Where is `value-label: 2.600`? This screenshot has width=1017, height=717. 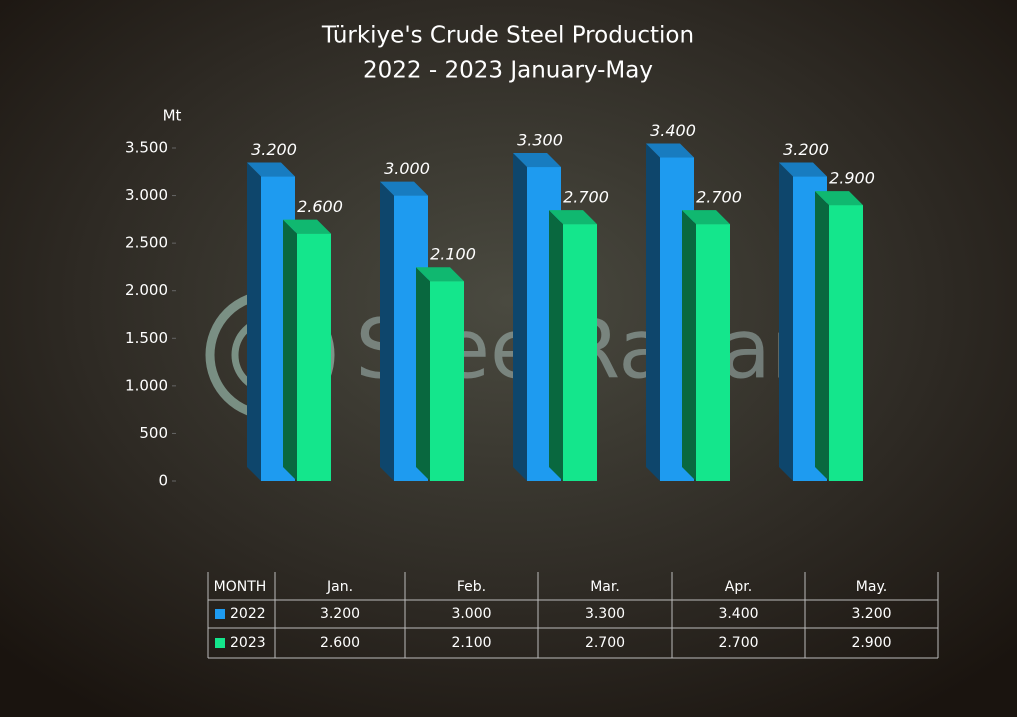 value-label: 2.600 is located at coordinates (320, 206).